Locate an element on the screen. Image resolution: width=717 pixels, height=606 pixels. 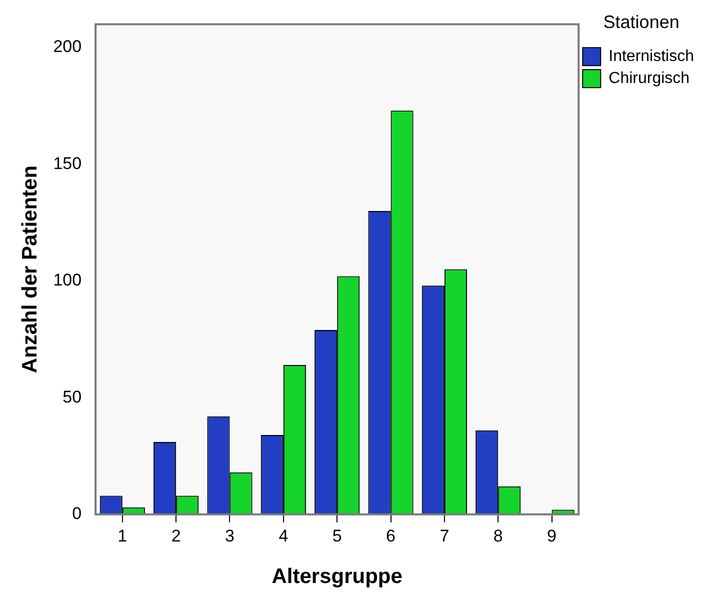
x-tick-label: 2 is located at coordinates (176, 536).